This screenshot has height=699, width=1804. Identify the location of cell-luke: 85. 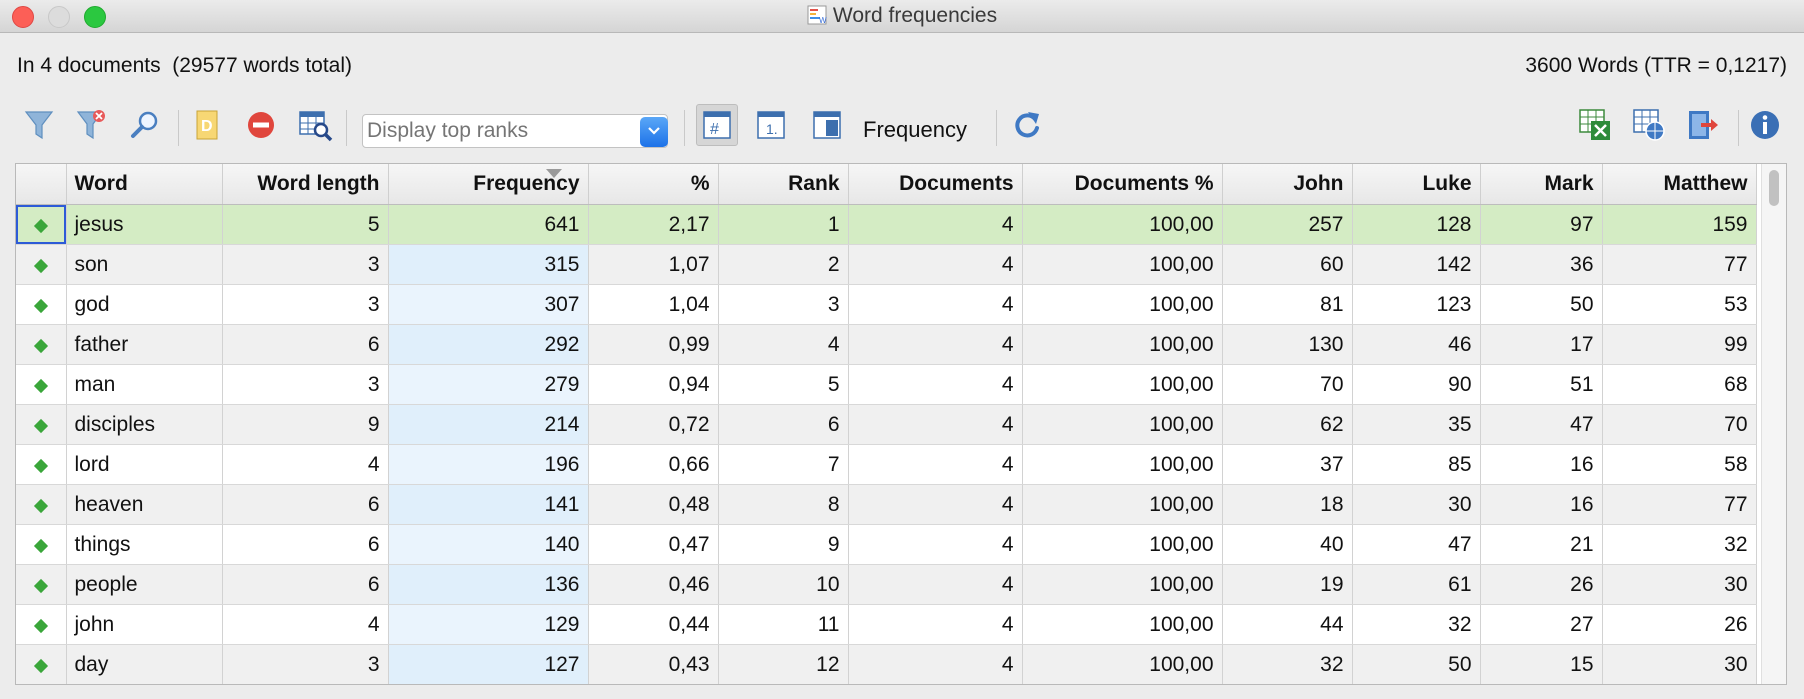
(1416, 464).